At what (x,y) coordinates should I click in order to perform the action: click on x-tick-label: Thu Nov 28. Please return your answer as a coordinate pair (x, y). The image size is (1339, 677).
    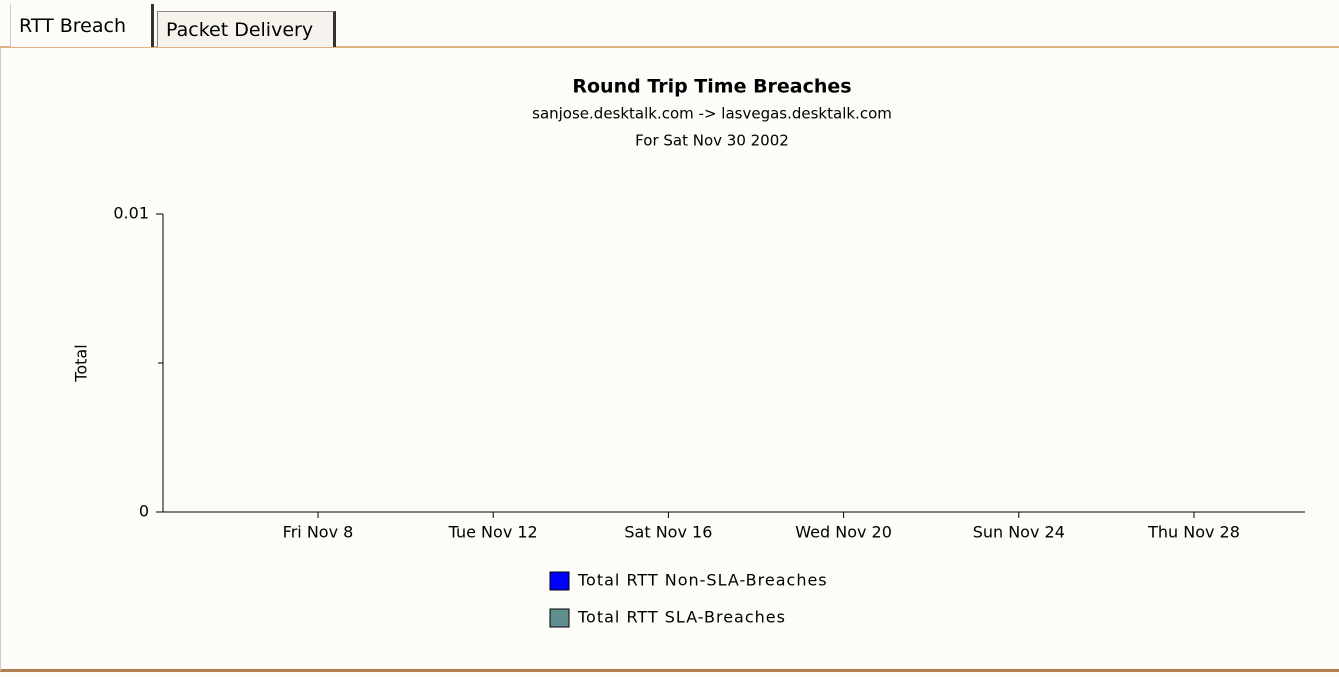
    Looking at the image, I should click on (1193, 532).